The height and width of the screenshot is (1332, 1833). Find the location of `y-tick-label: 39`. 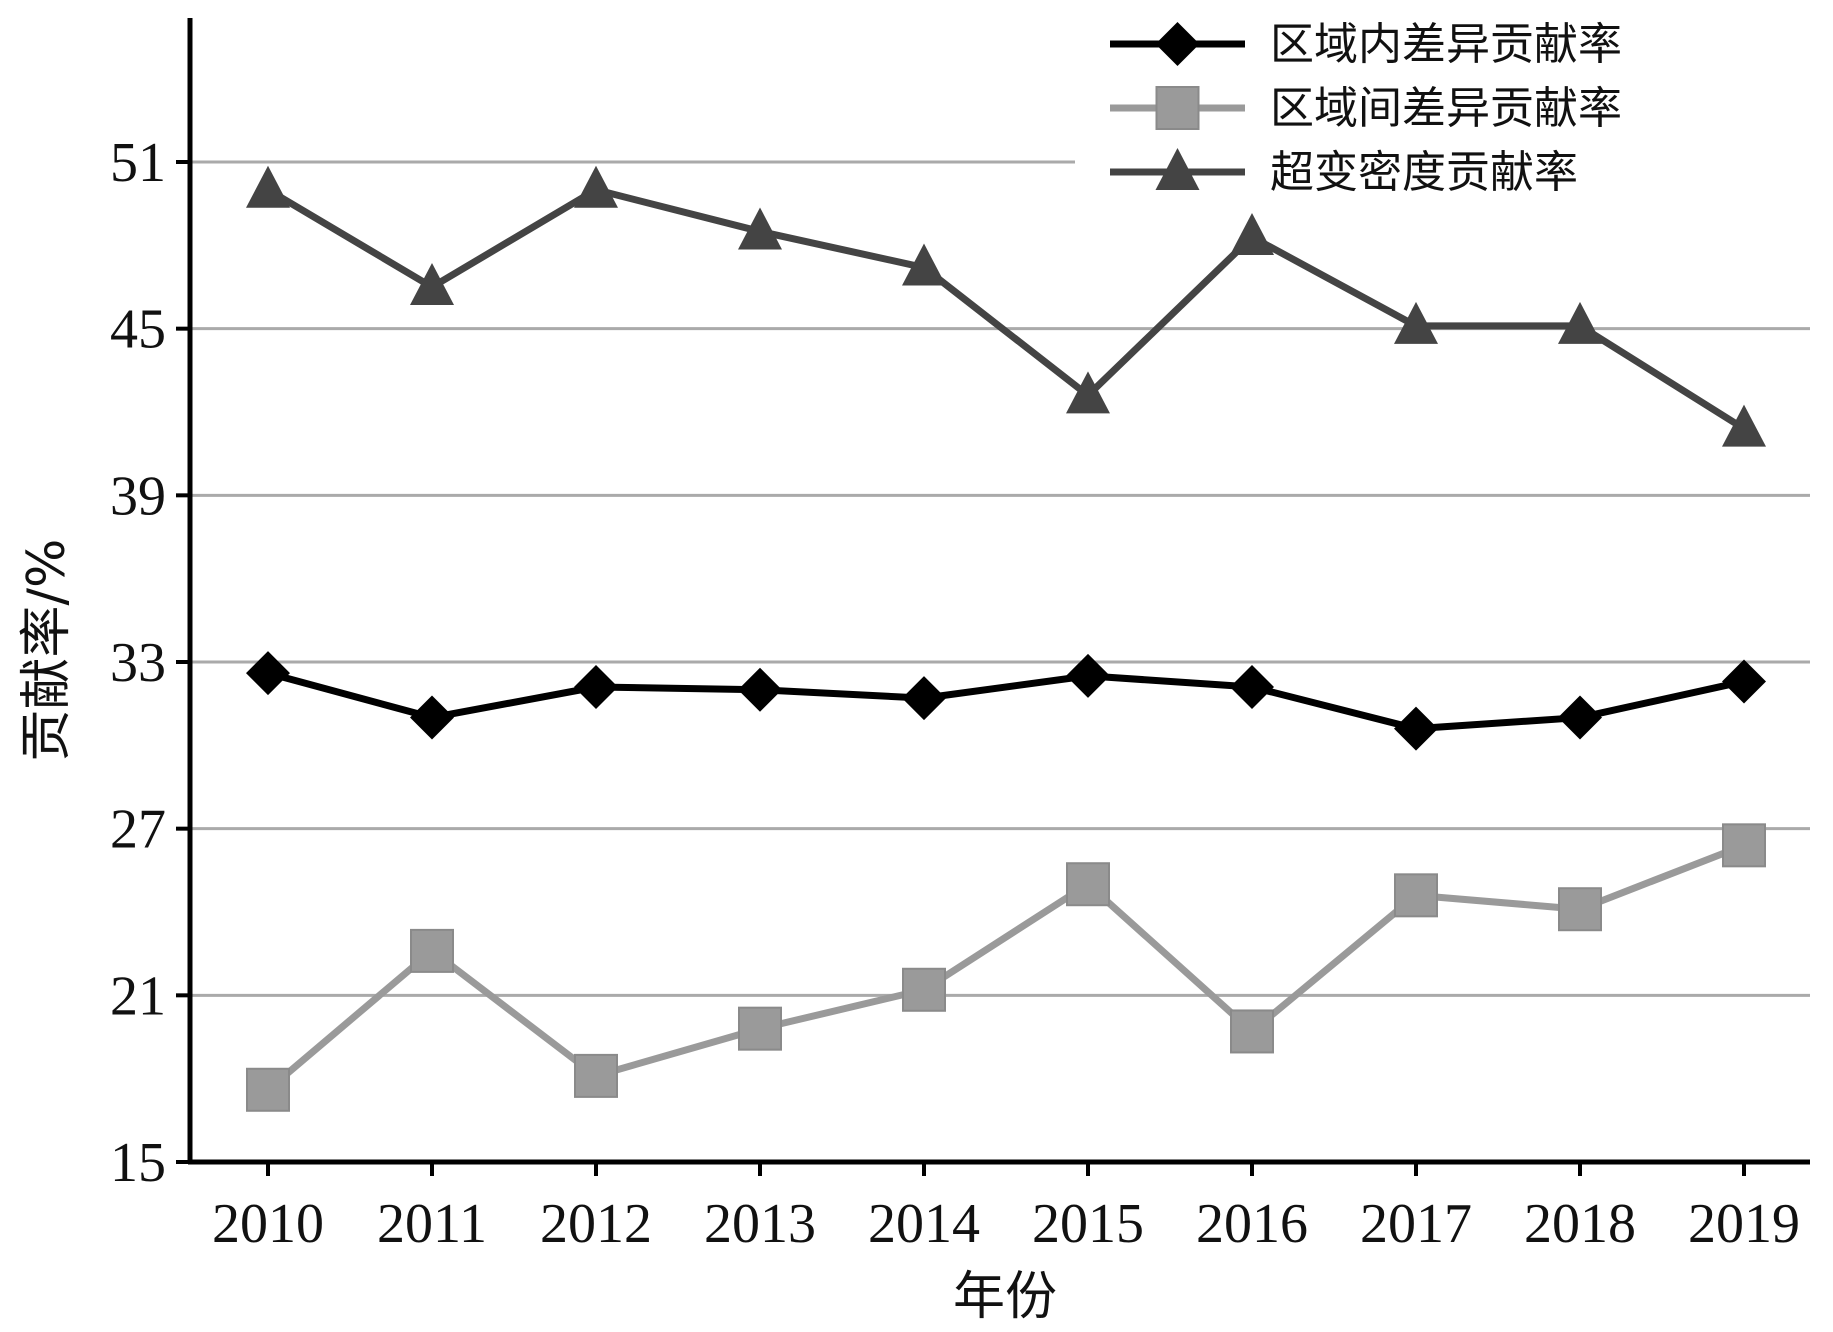

y-tick-label: 39 is located at coordinates (138, 496).